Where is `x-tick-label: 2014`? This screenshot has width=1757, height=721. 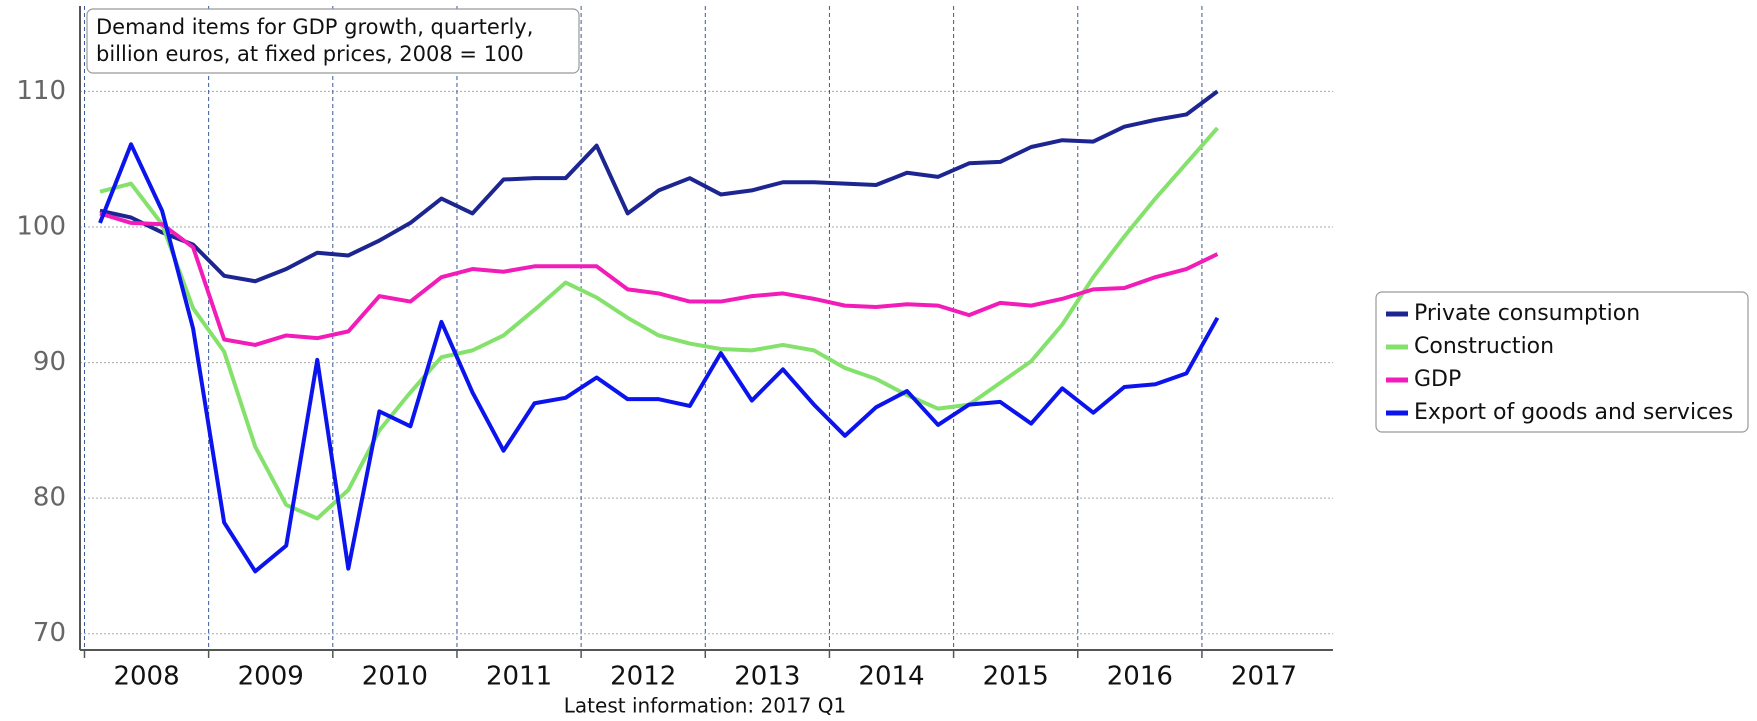 x-tick-label: 2014 is located at coordinates (891, 677).